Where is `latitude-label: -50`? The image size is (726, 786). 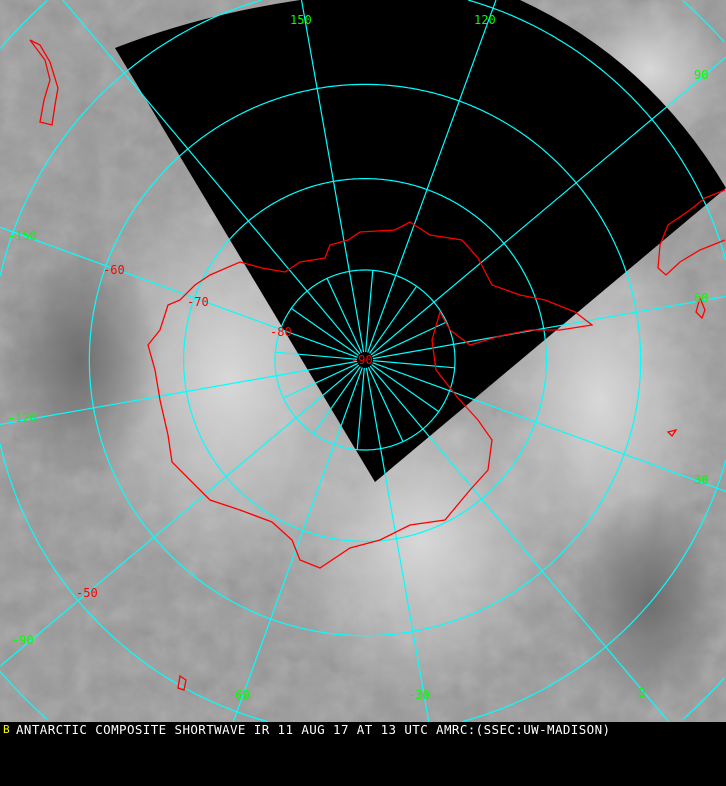
latitude-label: -50 is located at coordinates (87, 593).